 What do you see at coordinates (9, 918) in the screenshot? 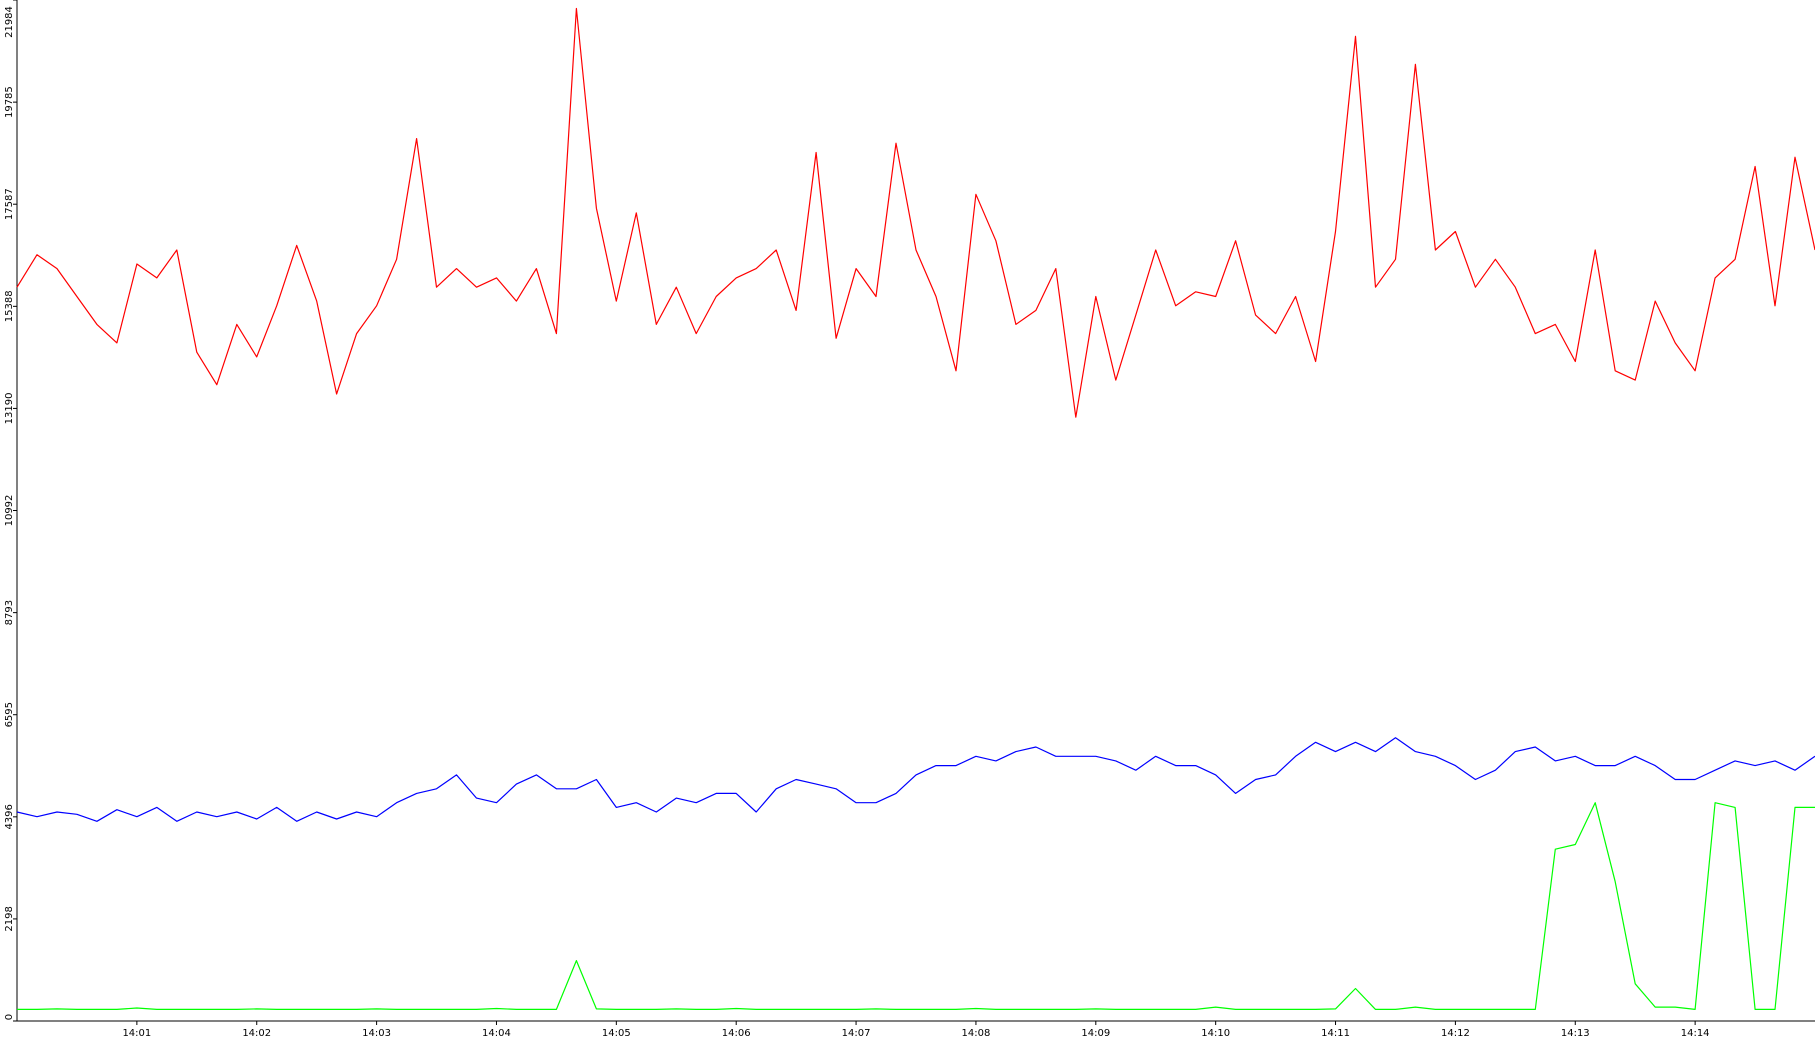
I see `y-tick-label: 2198` at bounding box center [9, 918].